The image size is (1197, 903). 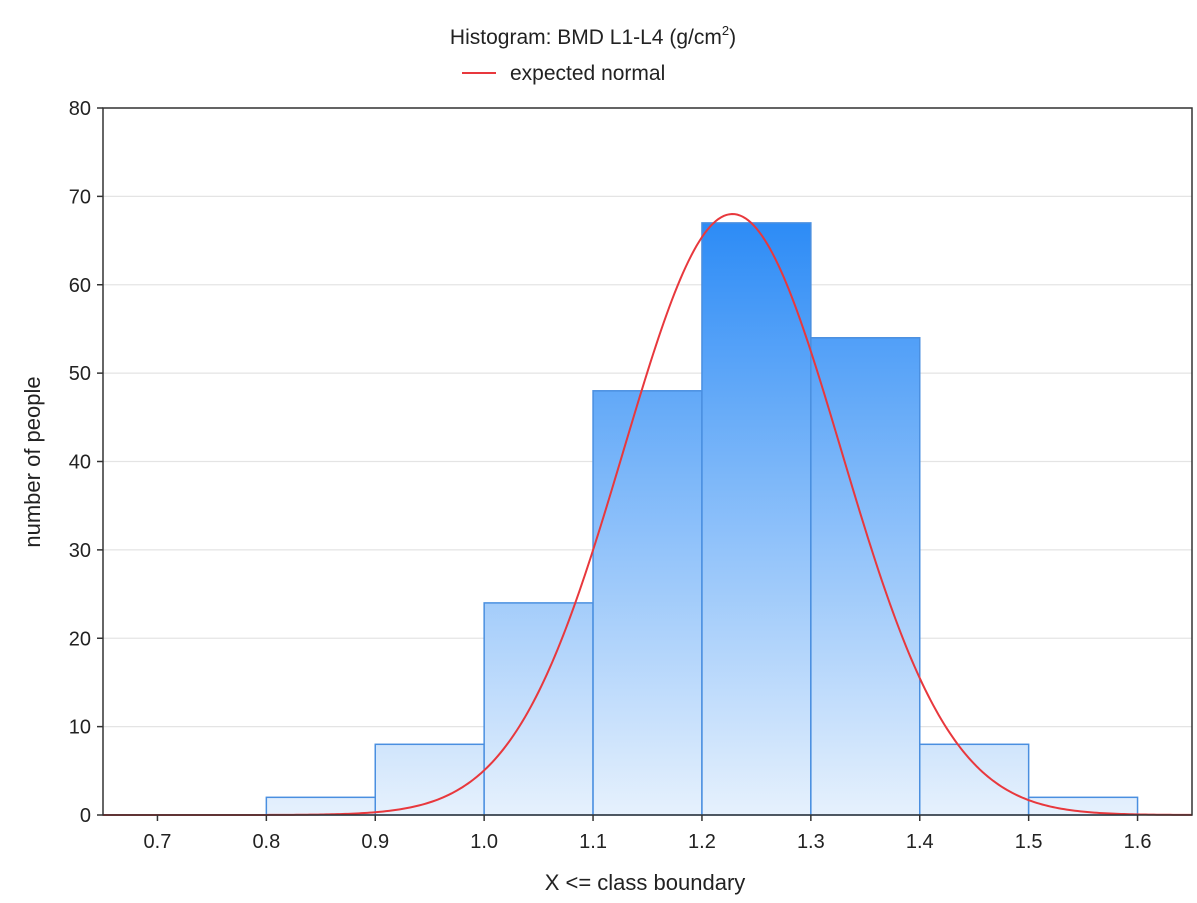 What do you see at coordinates (80, 463) in the screenshot?
I see `y-tick-label: 40` at bounding box center [80, 463].